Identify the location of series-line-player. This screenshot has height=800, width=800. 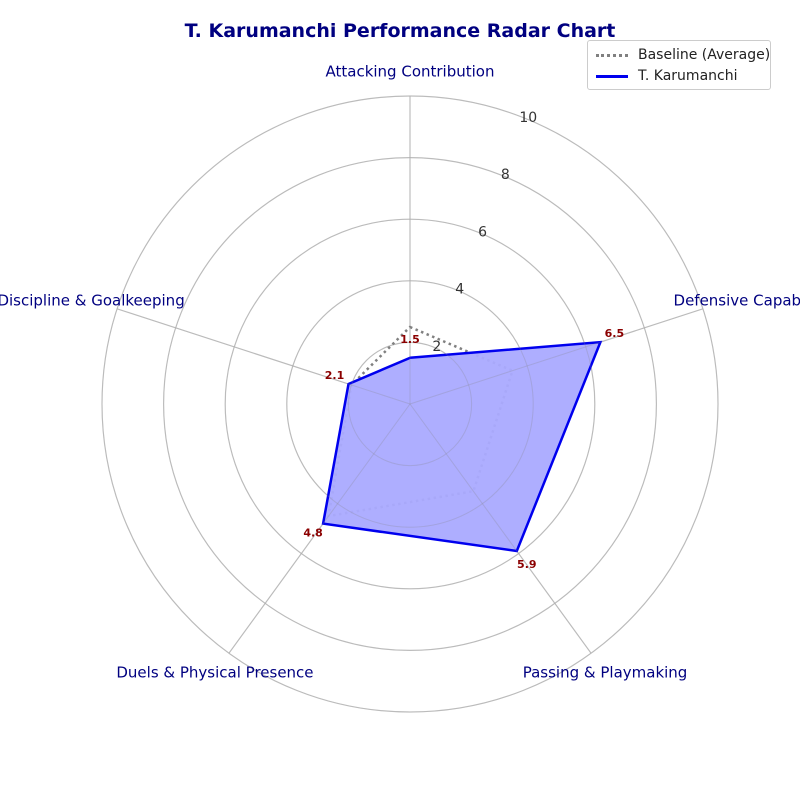
(462, 446).